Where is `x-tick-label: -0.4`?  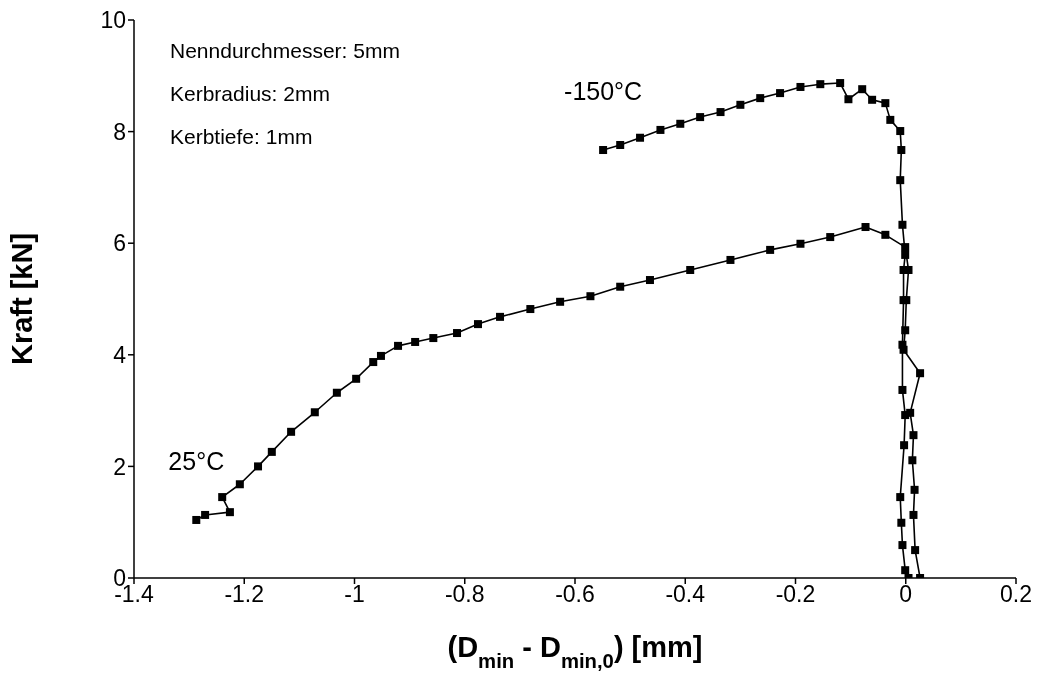 x-tick-label: -0.4 is located at coordinates (685, 594).